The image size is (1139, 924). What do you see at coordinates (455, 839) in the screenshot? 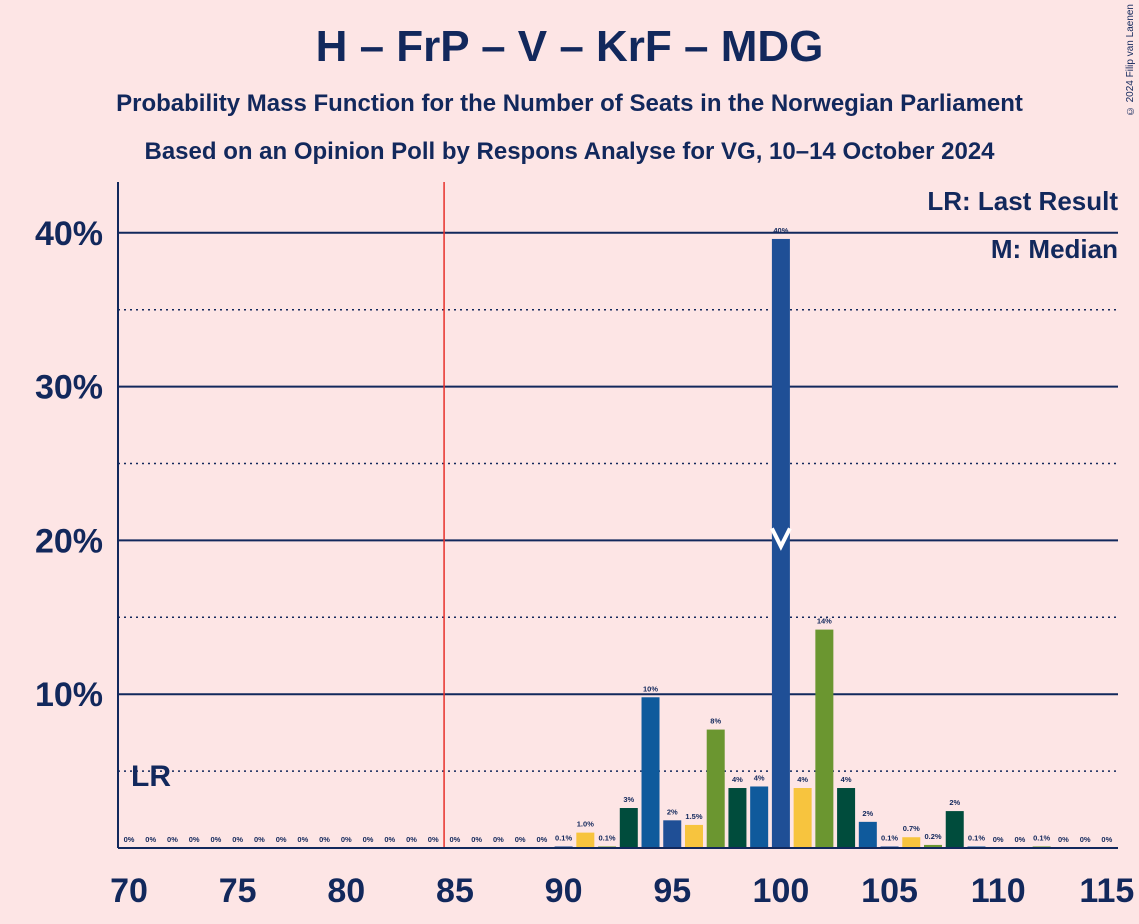
I see `bar-label-85: 0%` at bounding box center [455, 839].